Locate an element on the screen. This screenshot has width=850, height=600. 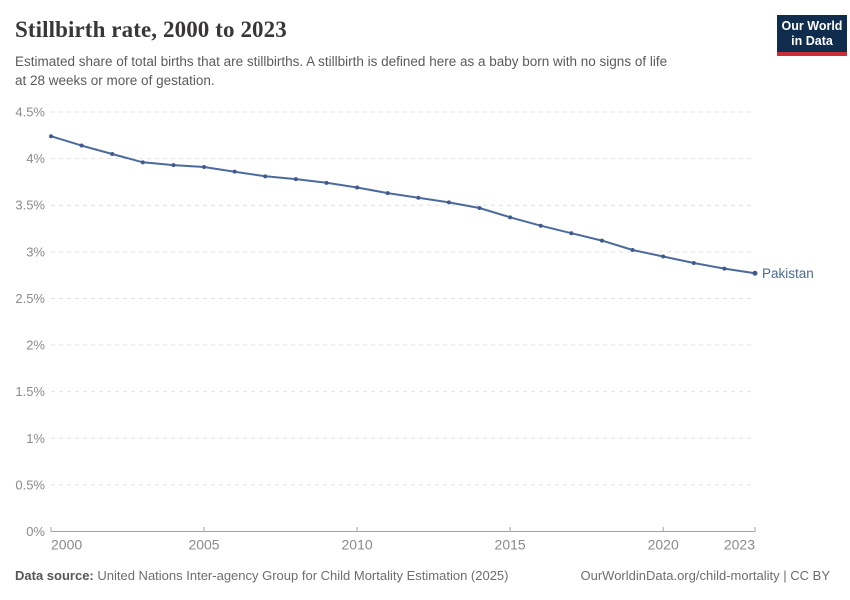
subtitle-line-2: at 28 weeks or more of gestation. is located at coordinates (115, 80).